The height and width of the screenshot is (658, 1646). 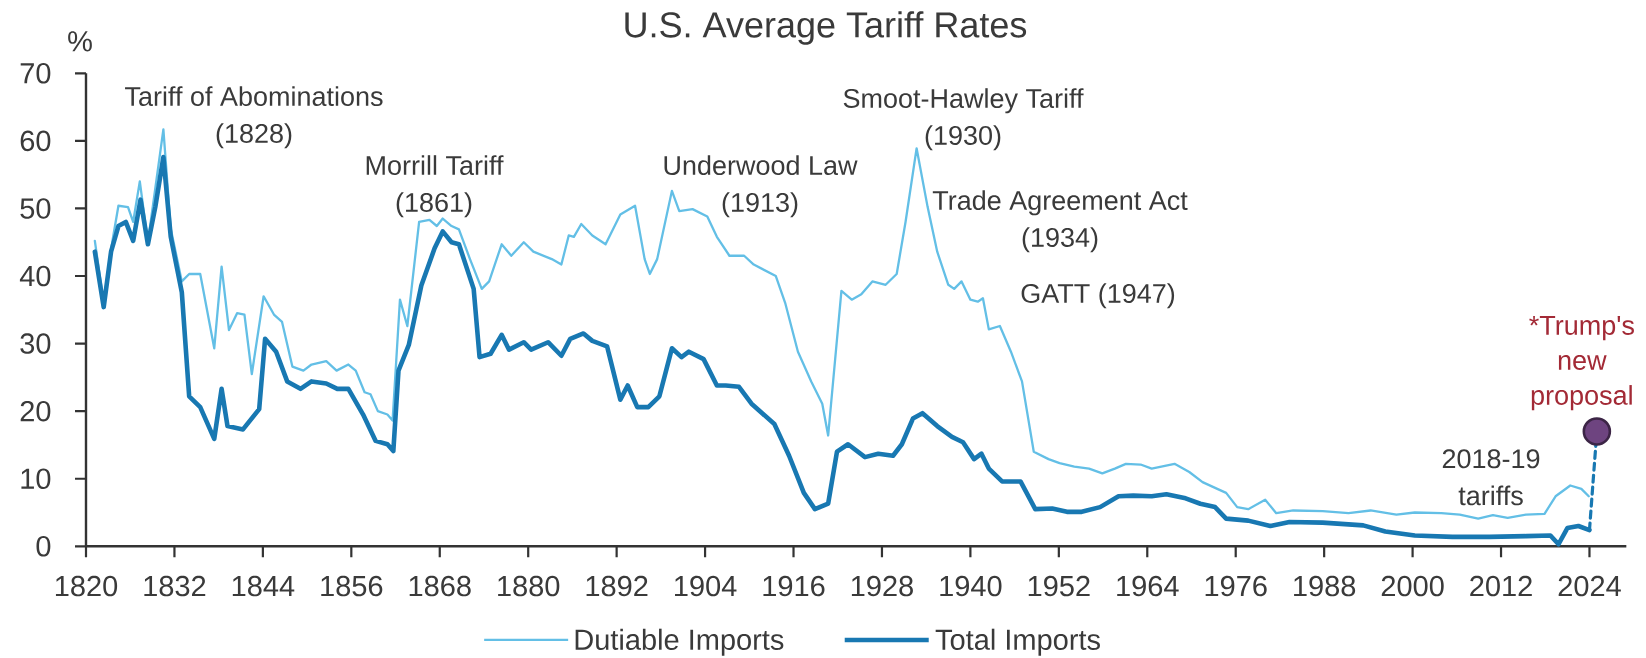 I want to click on x-tick-label: 1952, so click(x=1059, y=586).